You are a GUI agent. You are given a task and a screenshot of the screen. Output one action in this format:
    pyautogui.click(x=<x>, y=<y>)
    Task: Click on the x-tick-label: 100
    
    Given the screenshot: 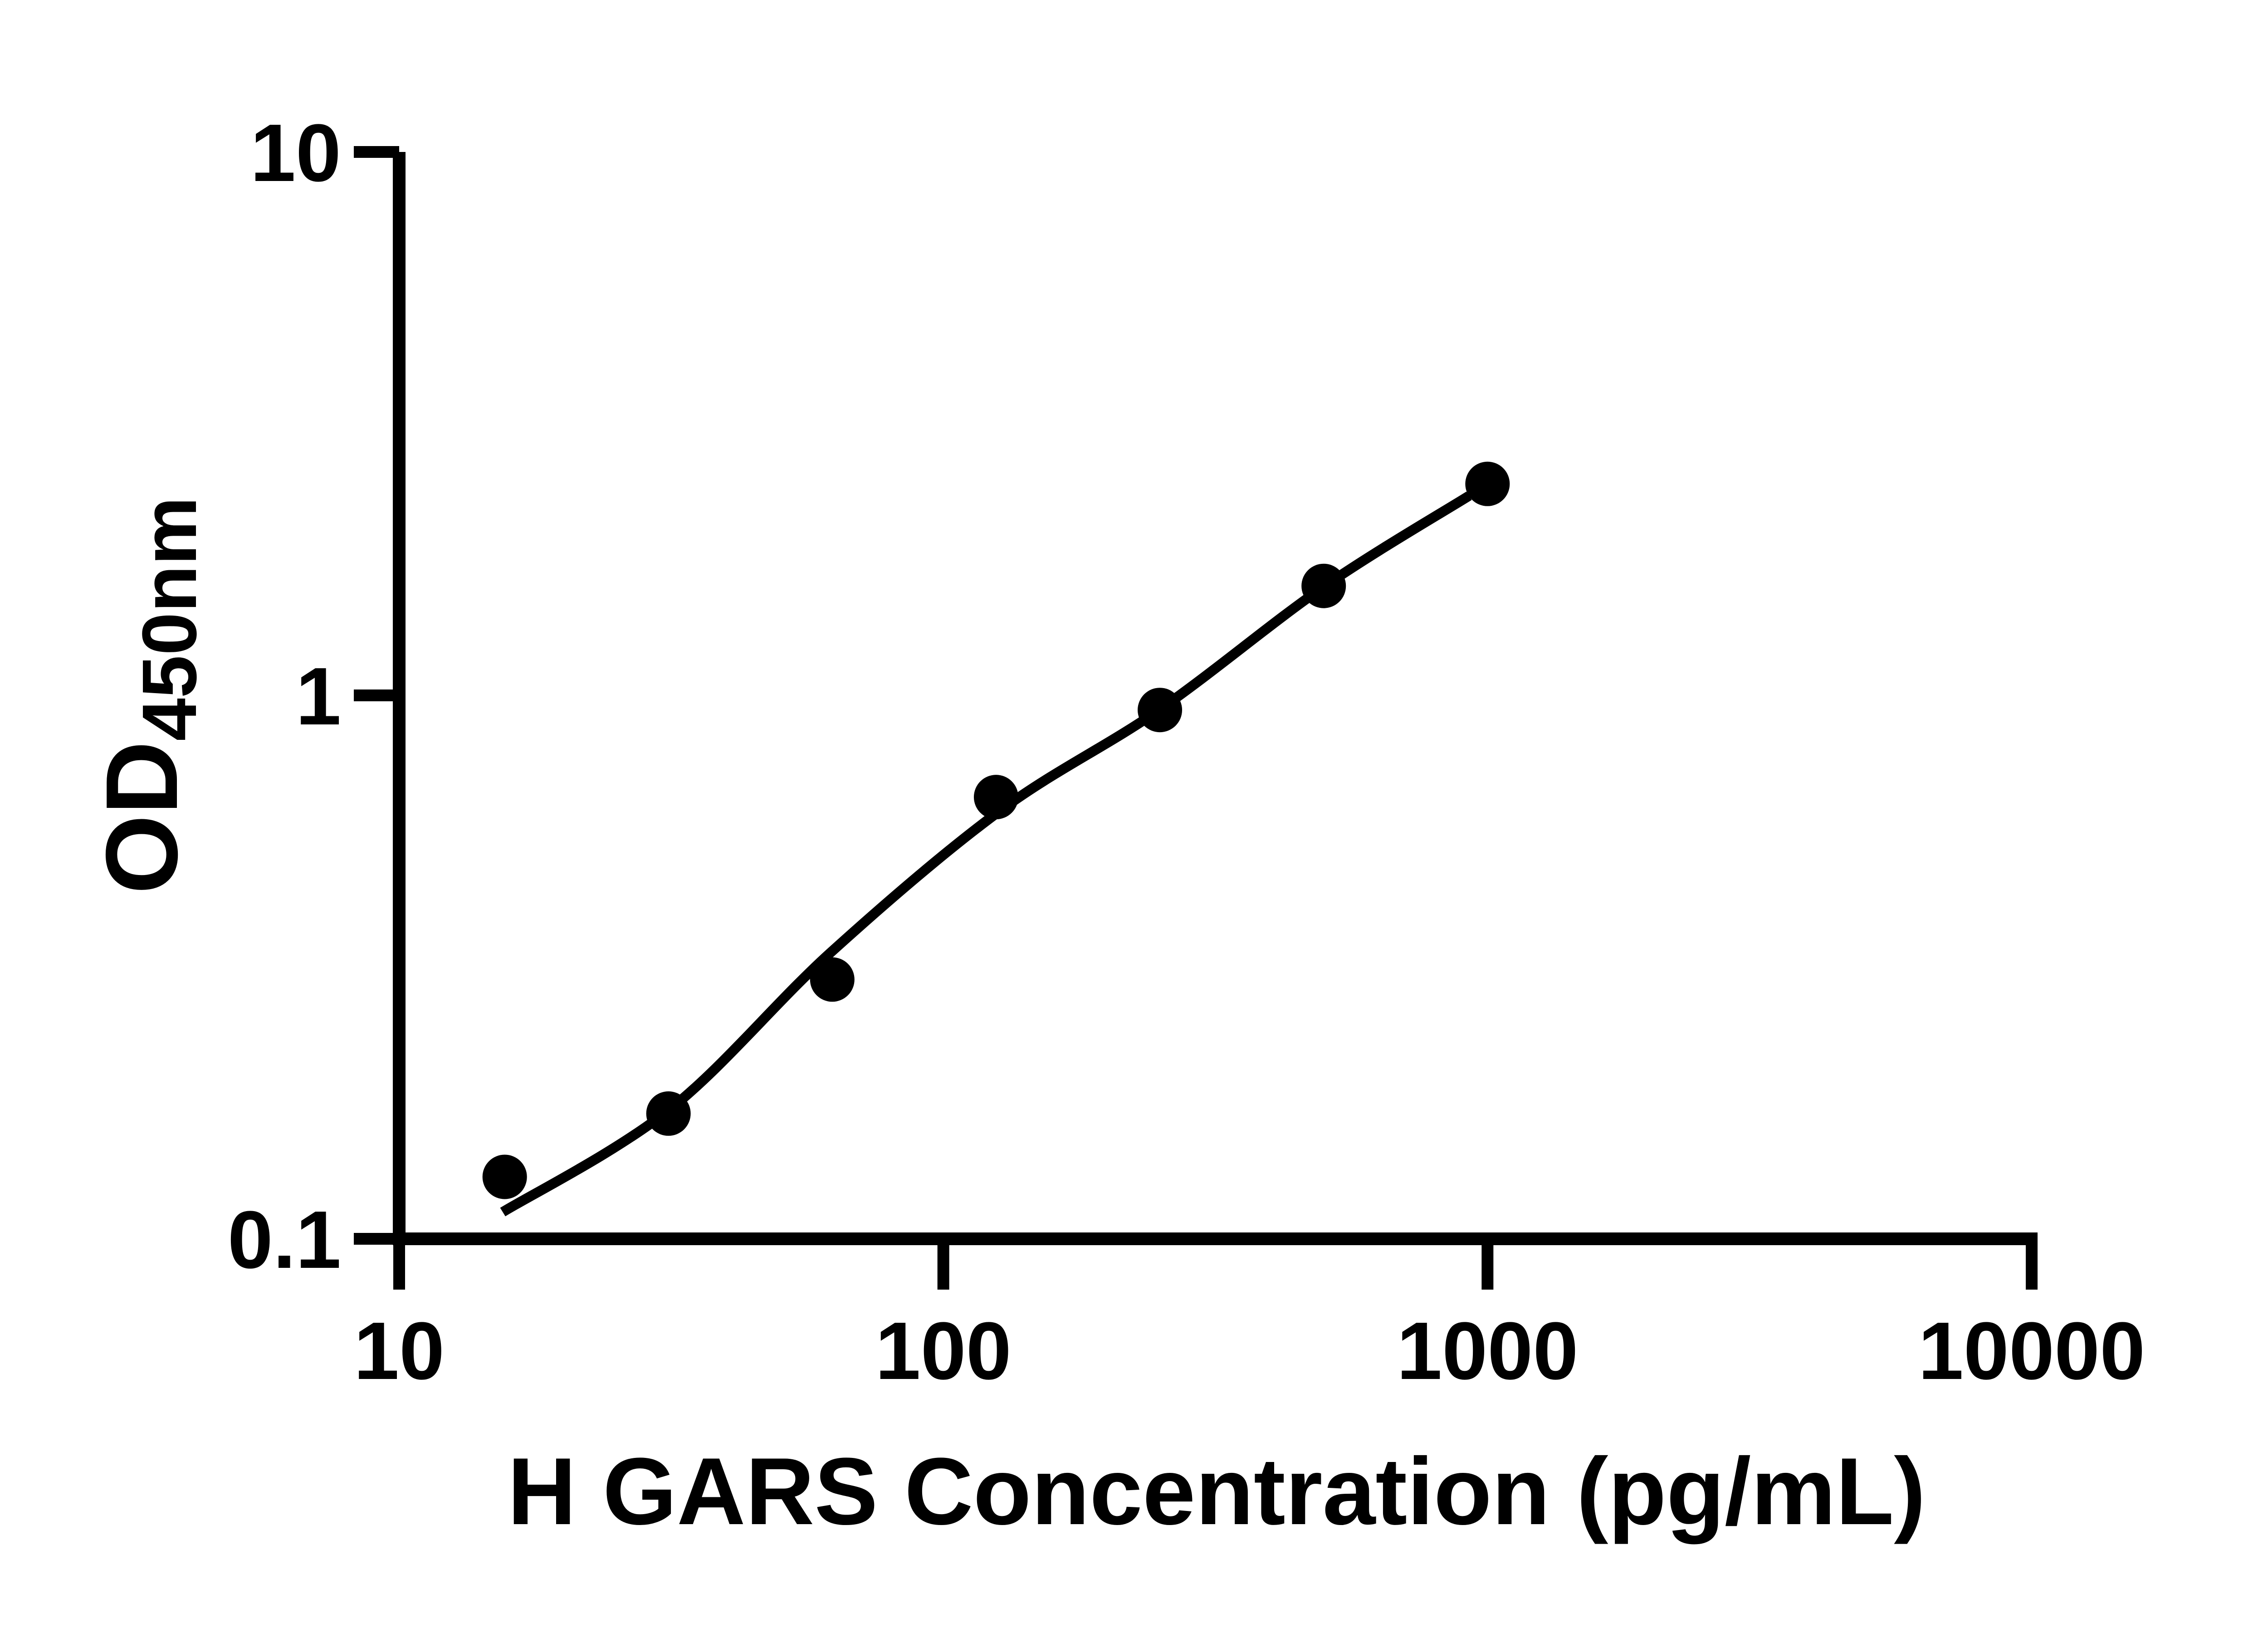 What is the action you would take?
    pyautogui.click(x=943, y=1351)
    